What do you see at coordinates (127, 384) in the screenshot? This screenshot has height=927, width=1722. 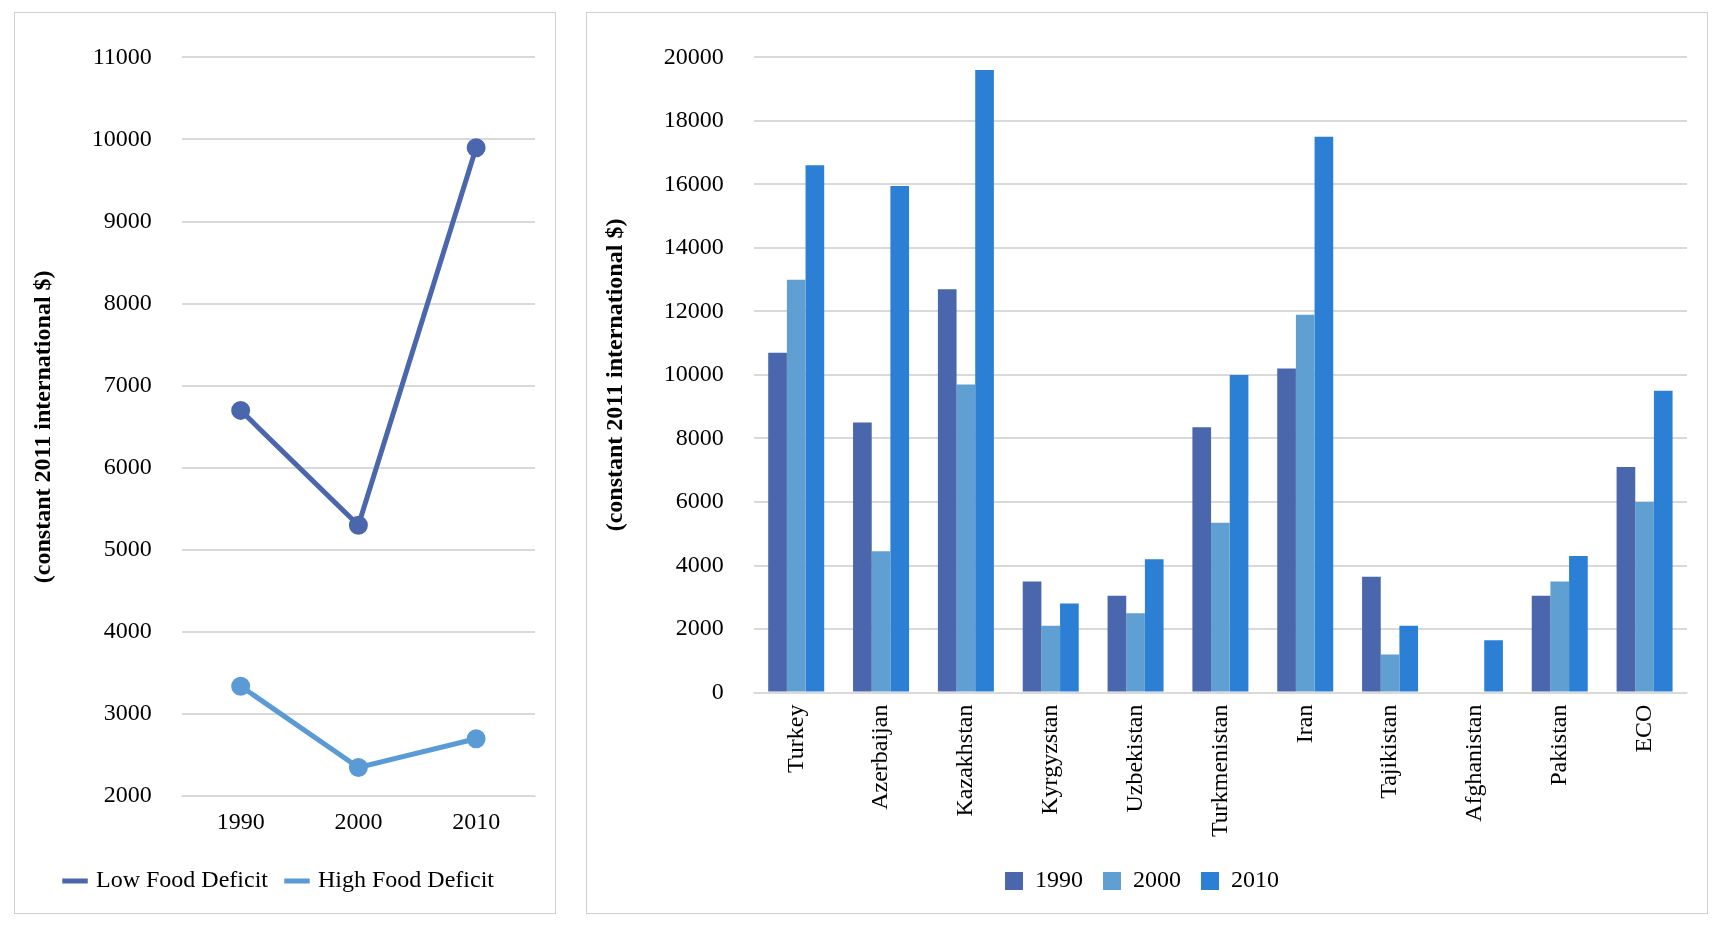 I see `y-tick-label: 7000` at bounding box center [127, 384].